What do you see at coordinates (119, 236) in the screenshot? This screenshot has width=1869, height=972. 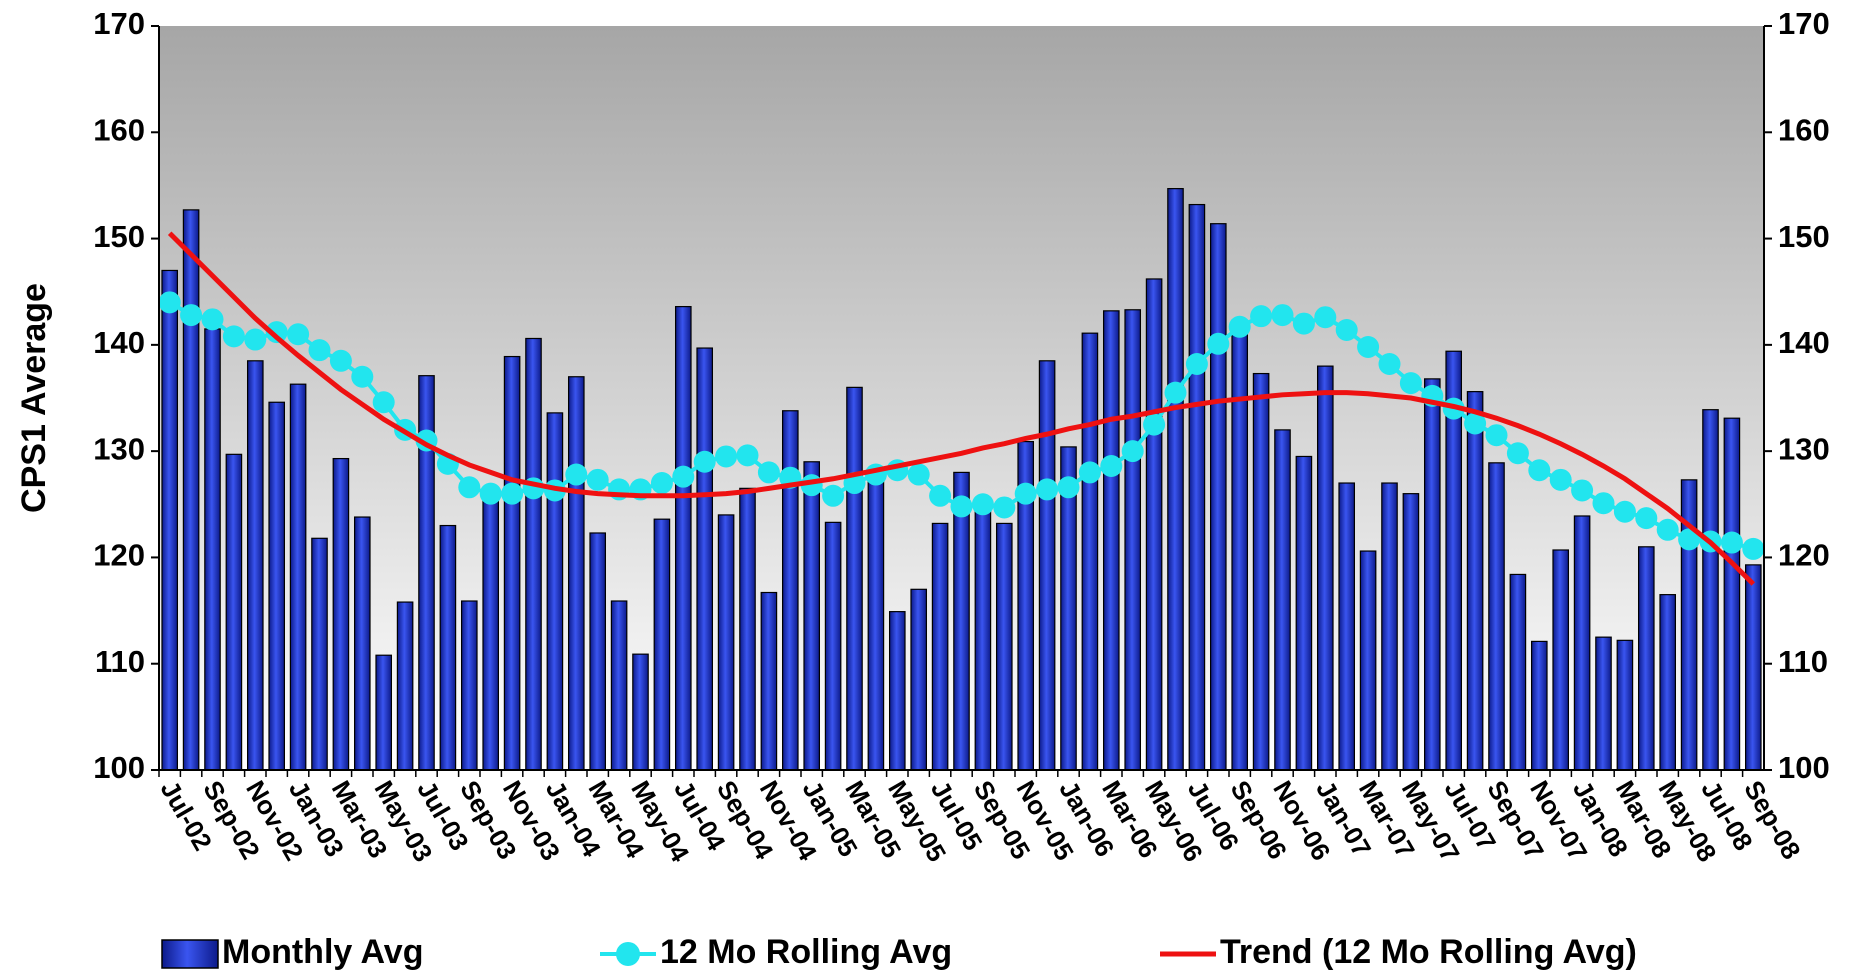 I see `y-tick-label: 150` at bounding box center [119, 236].